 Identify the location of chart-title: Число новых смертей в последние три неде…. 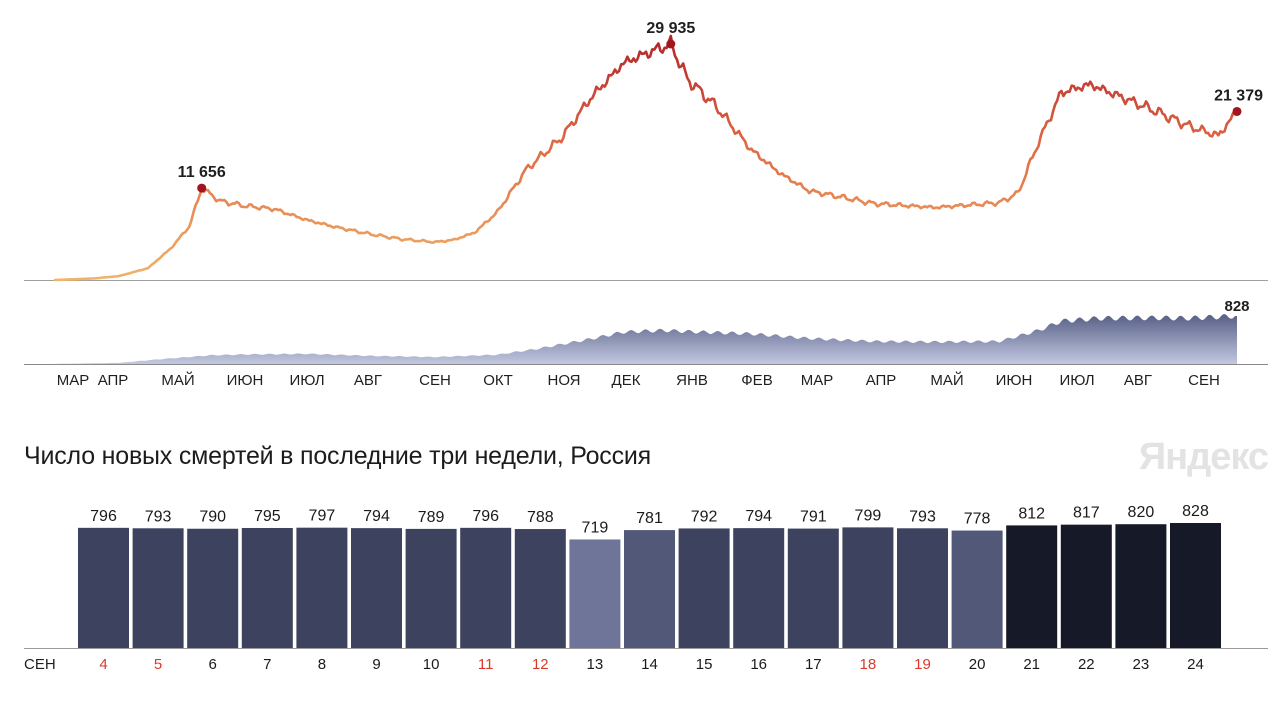
(338, 456).